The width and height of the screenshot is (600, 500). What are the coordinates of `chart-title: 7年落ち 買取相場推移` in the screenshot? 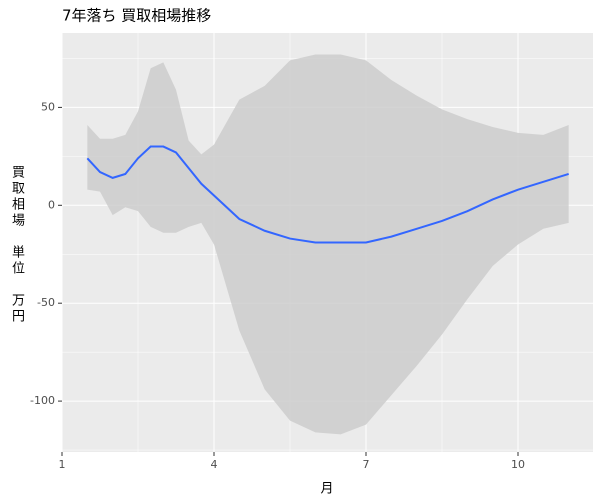 It's located at (136, 16).